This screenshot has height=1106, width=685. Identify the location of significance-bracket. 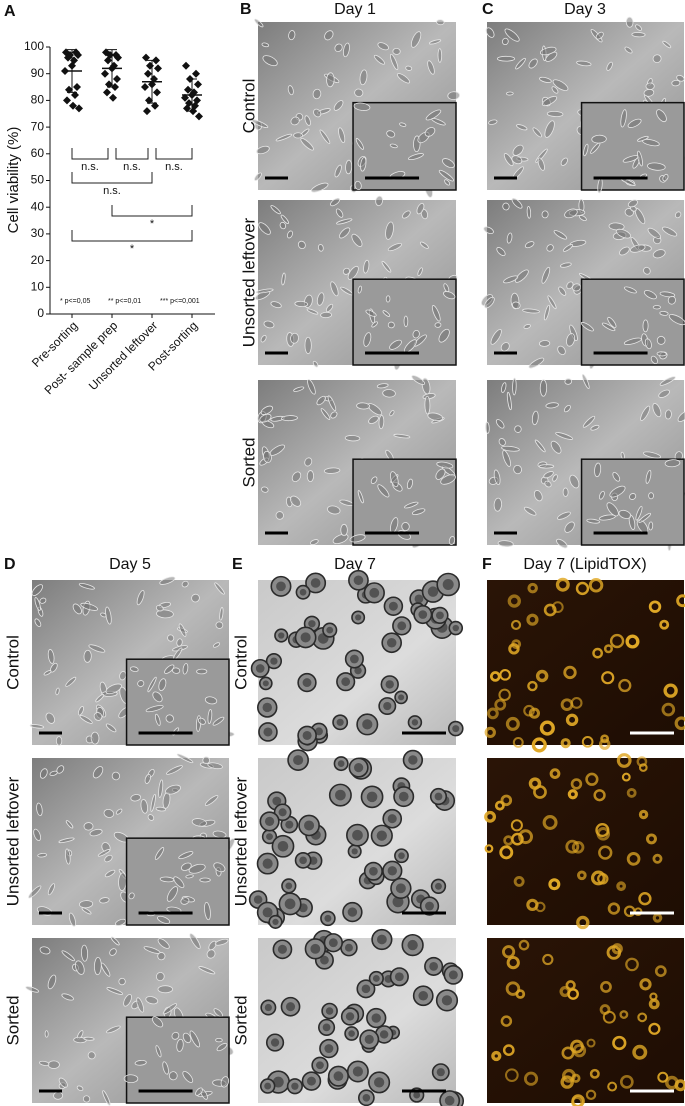
(112, 178).